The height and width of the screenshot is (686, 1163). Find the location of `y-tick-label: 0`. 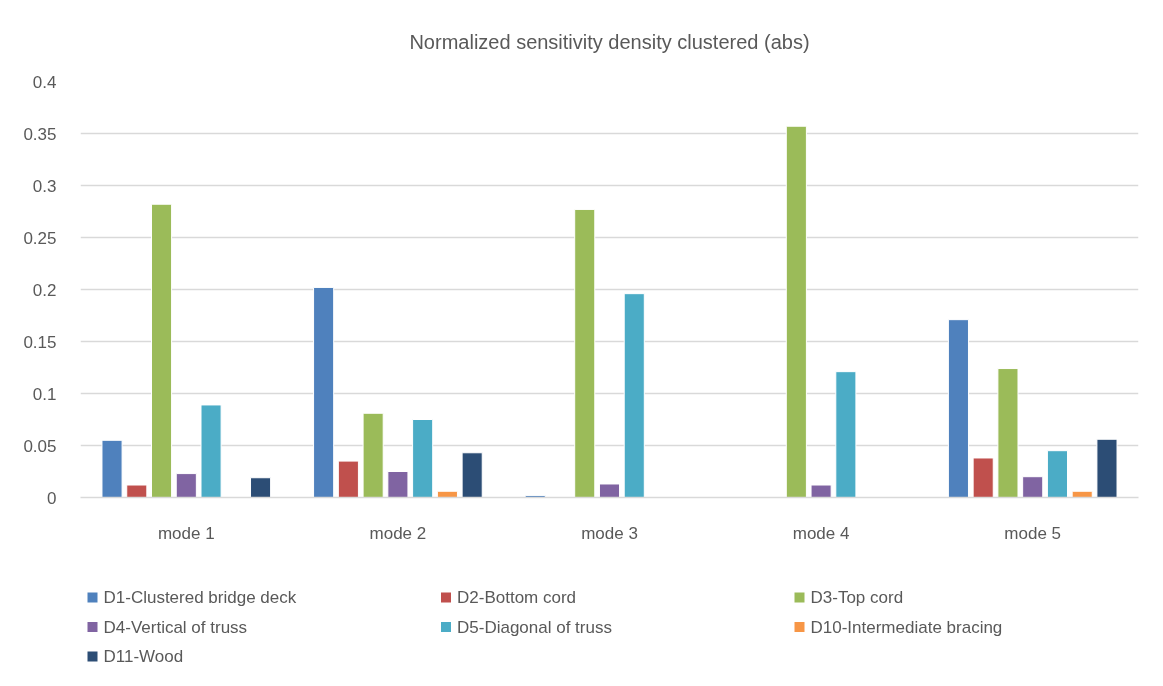

y-tick-label: 0 is located at coordinates (52, 498).